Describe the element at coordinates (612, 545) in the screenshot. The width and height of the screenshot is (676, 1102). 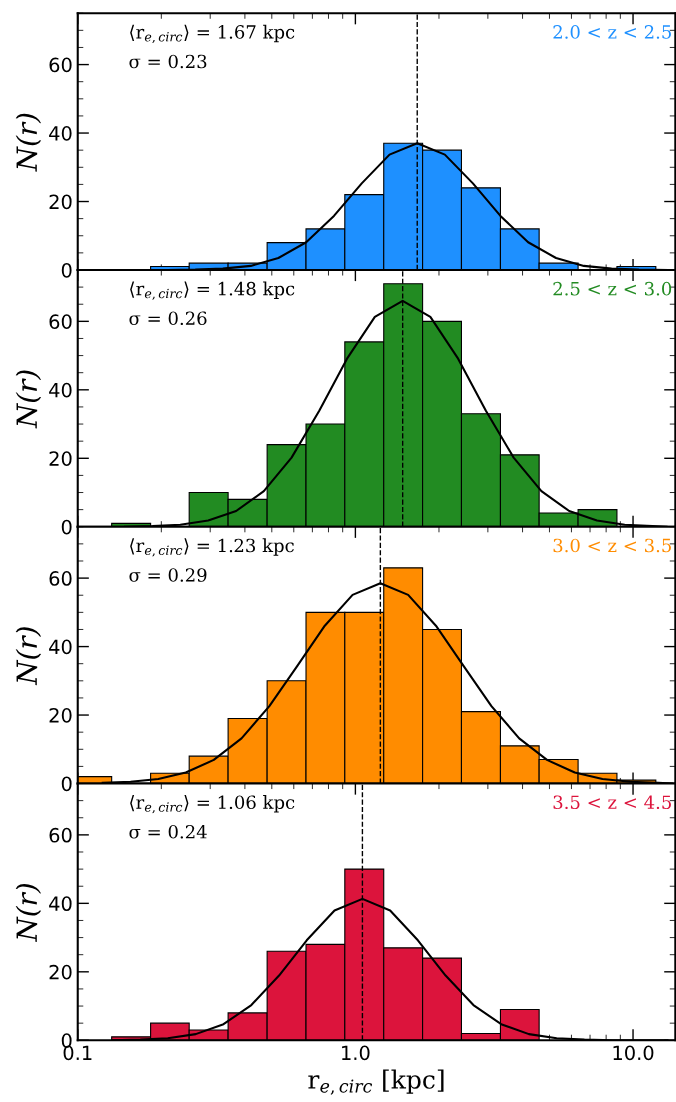
I see `legend-label: 3.0 < z < 3.5` at that location.